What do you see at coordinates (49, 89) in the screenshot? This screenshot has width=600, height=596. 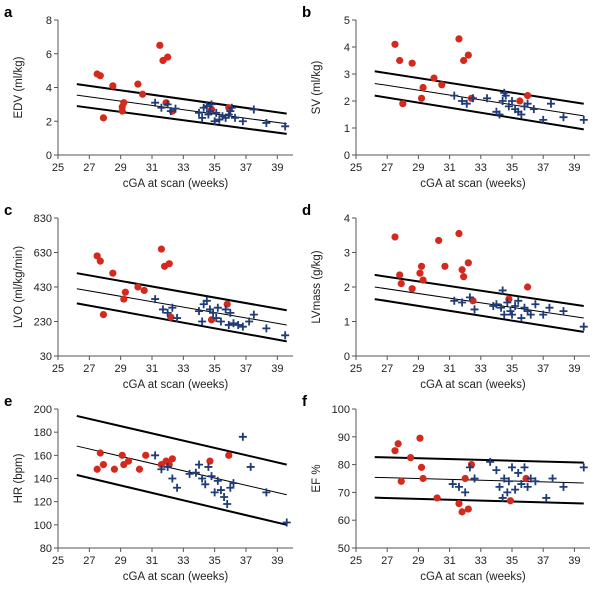 I see `panel-a-y-tick-label: 4` at bounding box center [49, 89].